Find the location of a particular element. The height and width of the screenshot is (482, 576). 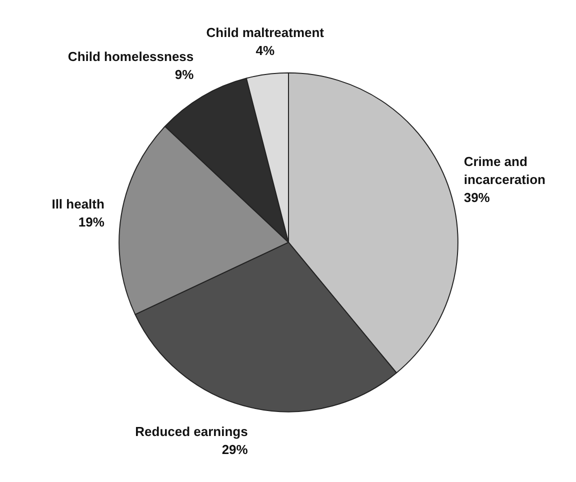

slice-label: Child homelessness is located at coordinates (131, 56).